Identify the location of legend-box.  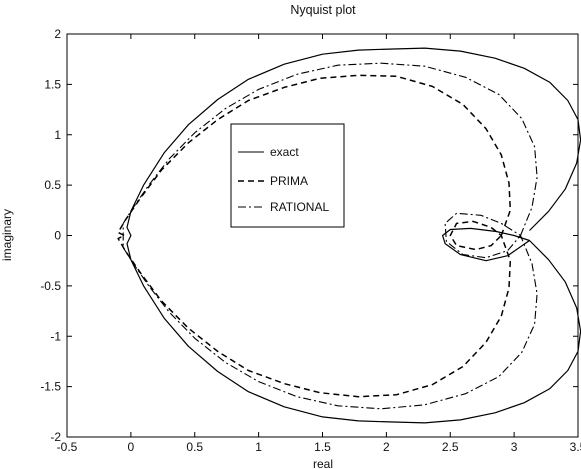
(287, 175).